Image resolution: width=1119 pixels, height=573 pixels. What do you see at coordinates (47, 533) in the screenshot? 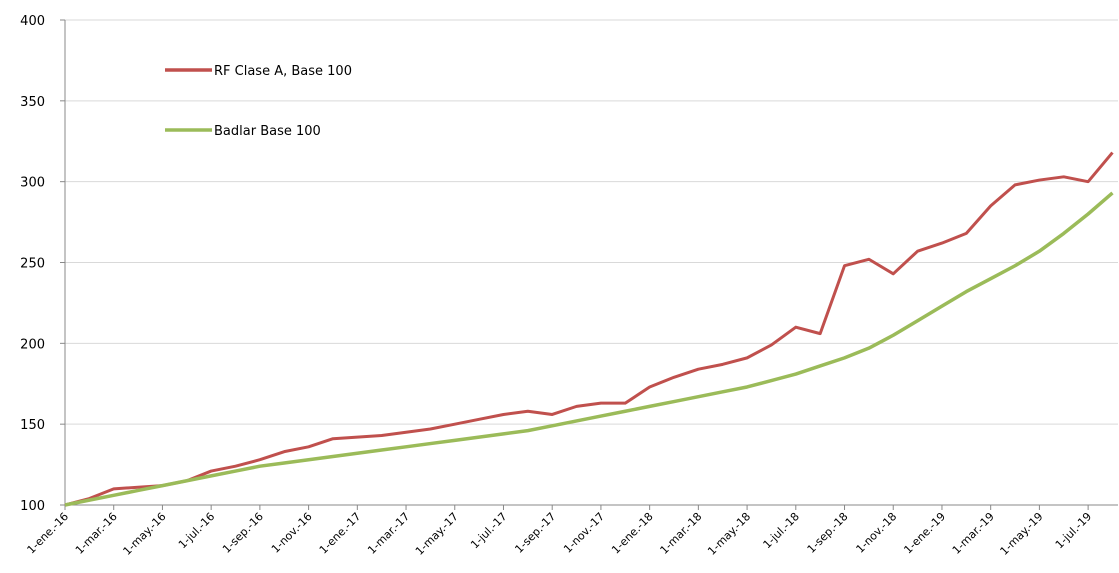
I see `x-tick-label: 1-ene.-16` at bounding box center [47, 533].